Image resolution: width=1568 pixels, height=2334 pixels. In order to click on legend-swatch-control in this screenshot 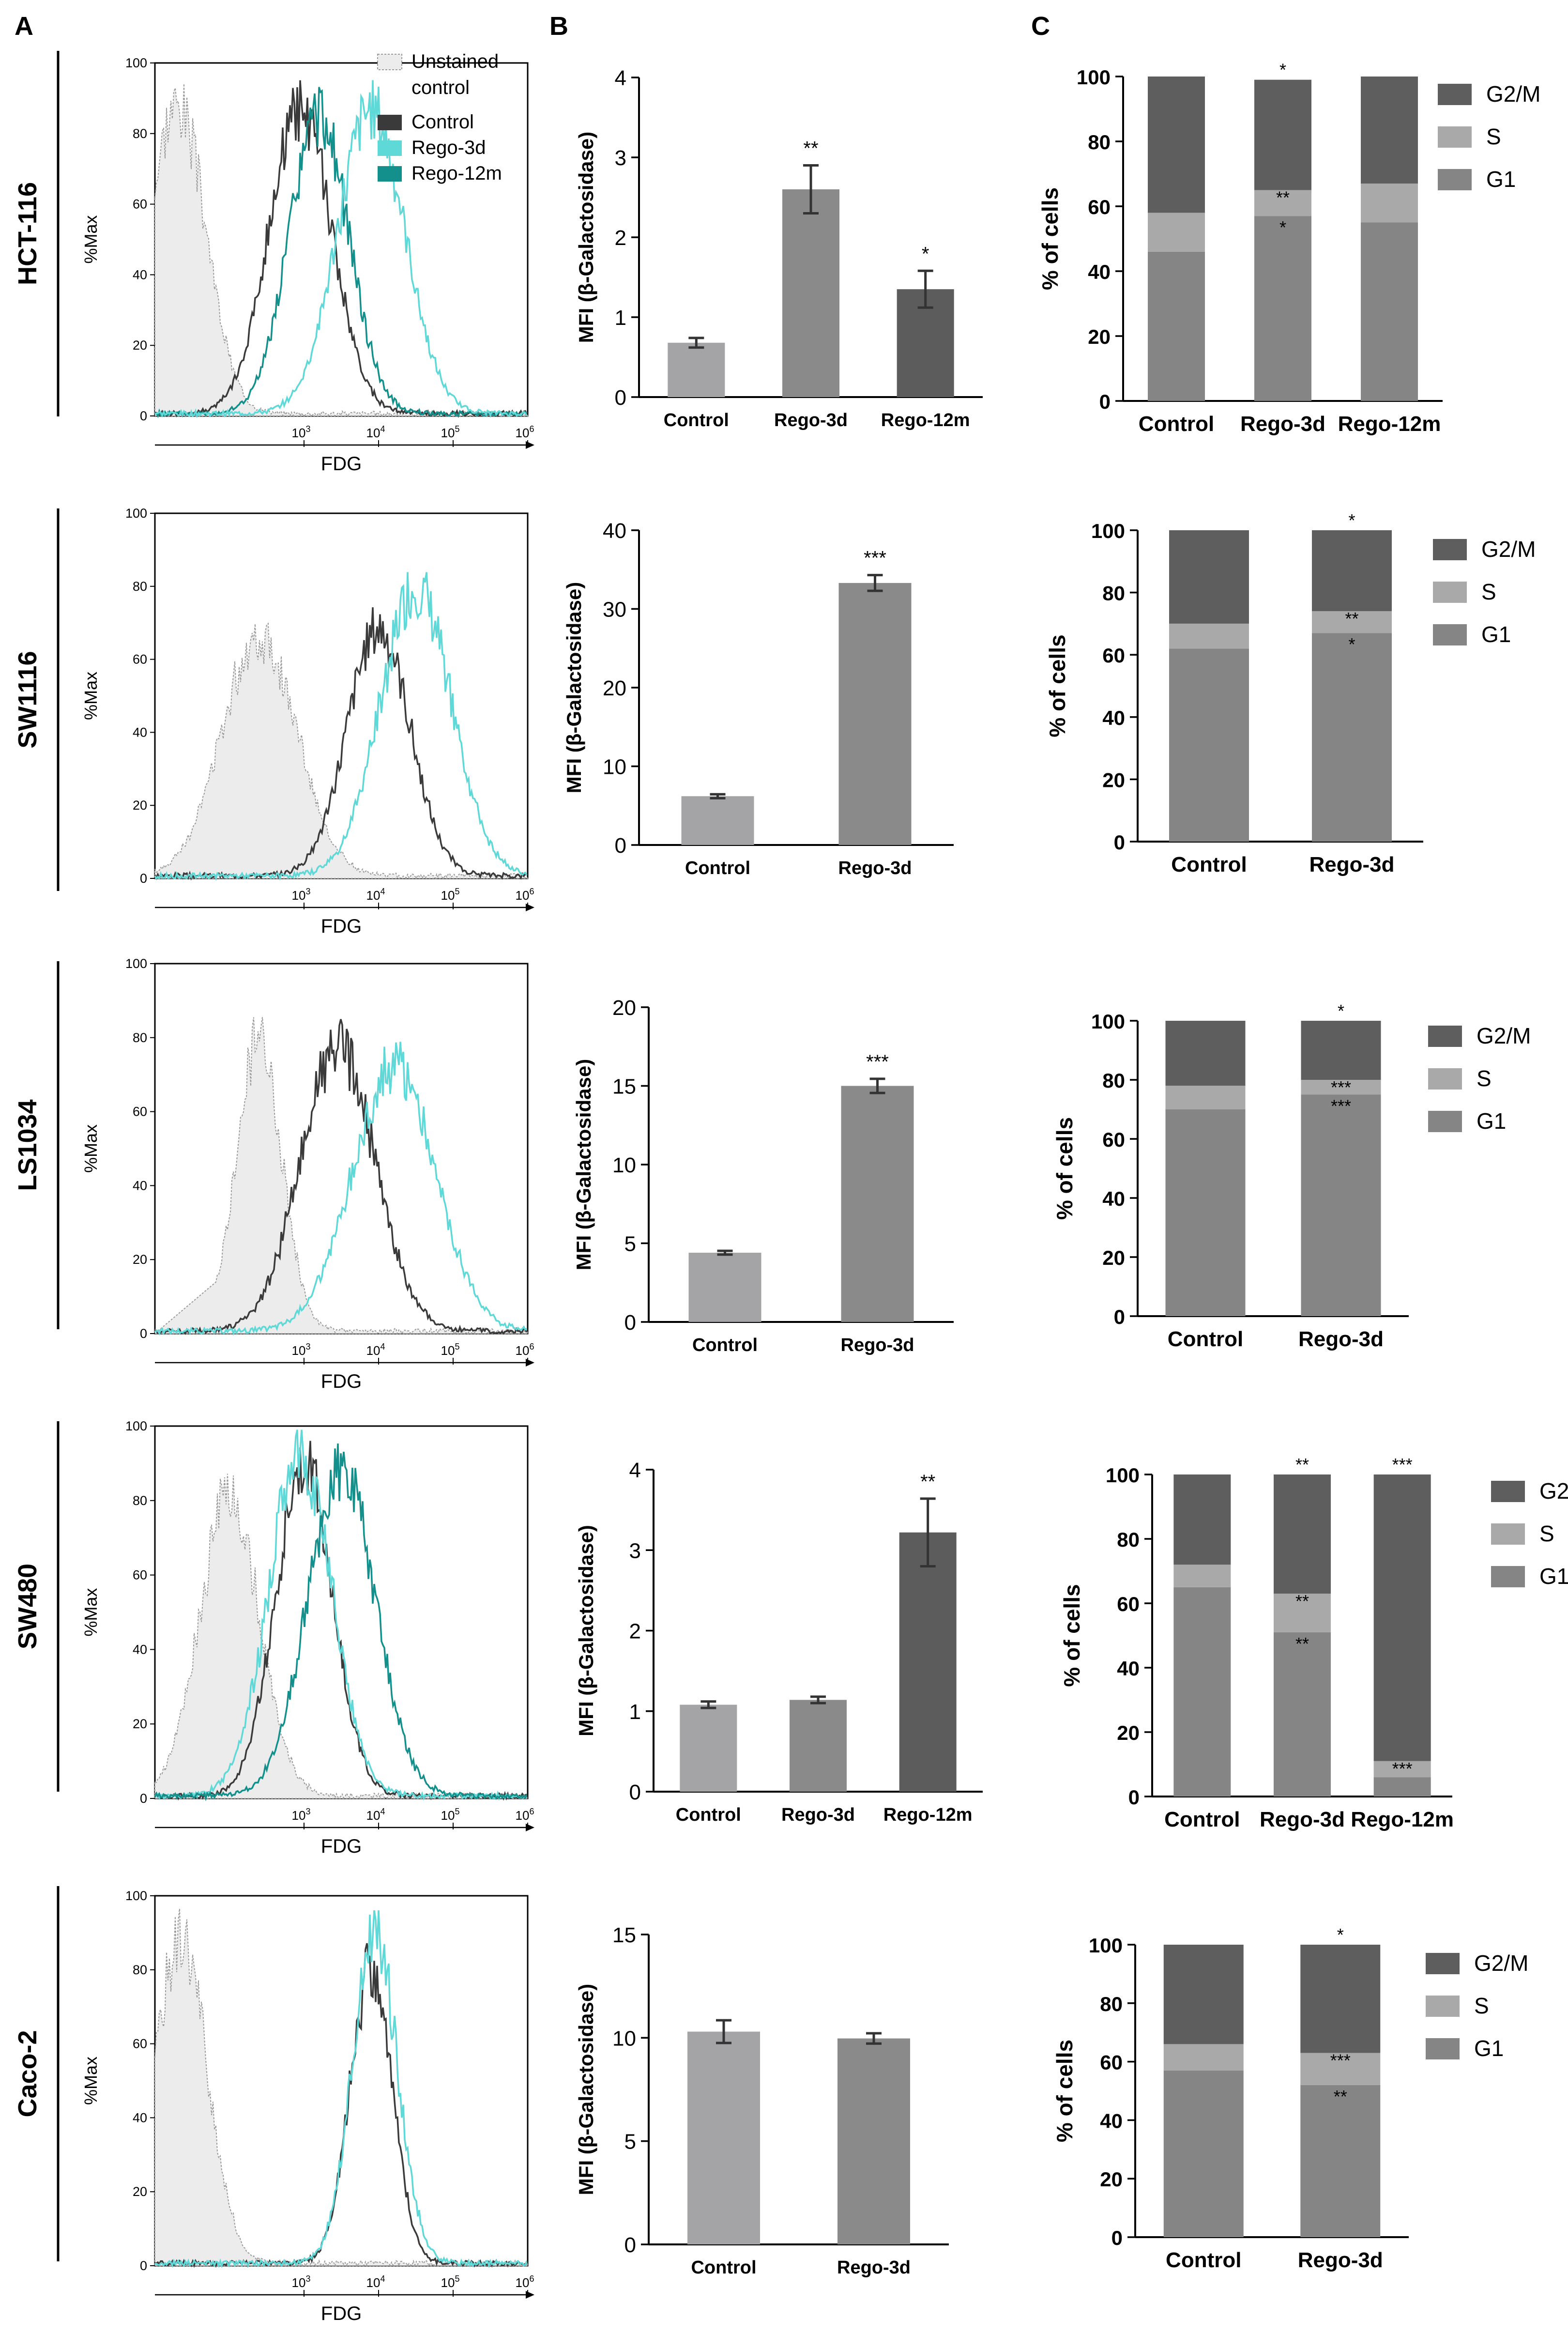, I will do `click(390, 122)`.